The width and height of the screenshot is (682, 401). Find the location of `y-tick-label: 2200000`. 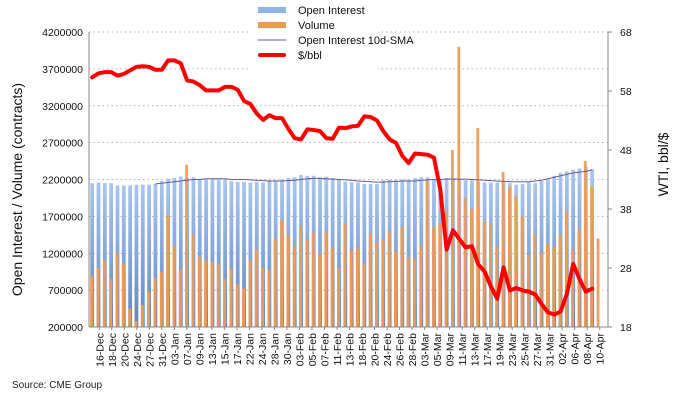

y-tick-label: 2200000 is located at coordinates (62, 181).